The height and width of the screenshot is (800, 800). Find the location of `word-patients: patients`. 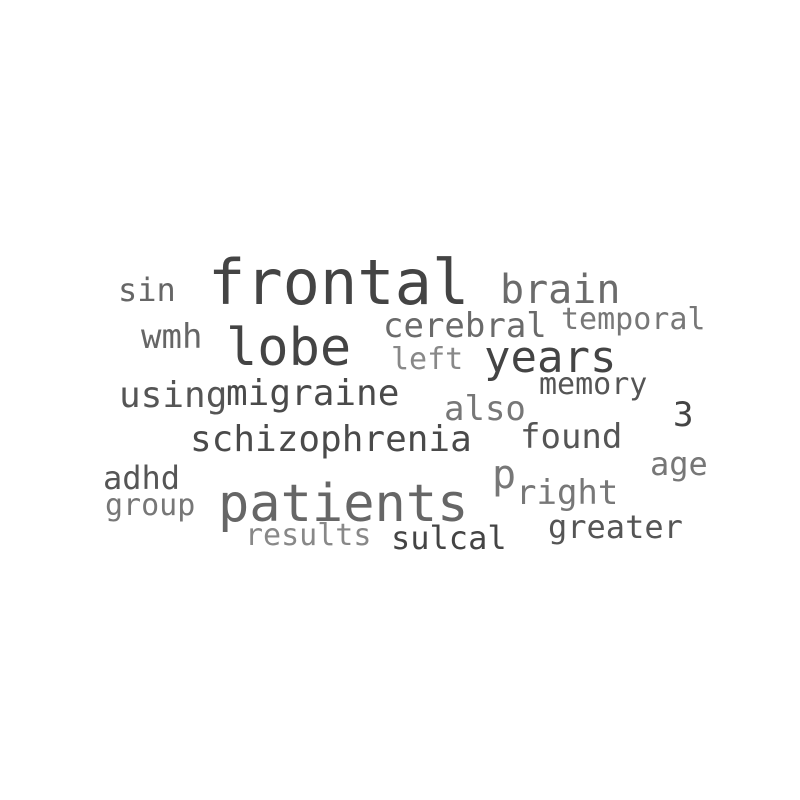

word-patients: patients is located at coordinates (343, 504).